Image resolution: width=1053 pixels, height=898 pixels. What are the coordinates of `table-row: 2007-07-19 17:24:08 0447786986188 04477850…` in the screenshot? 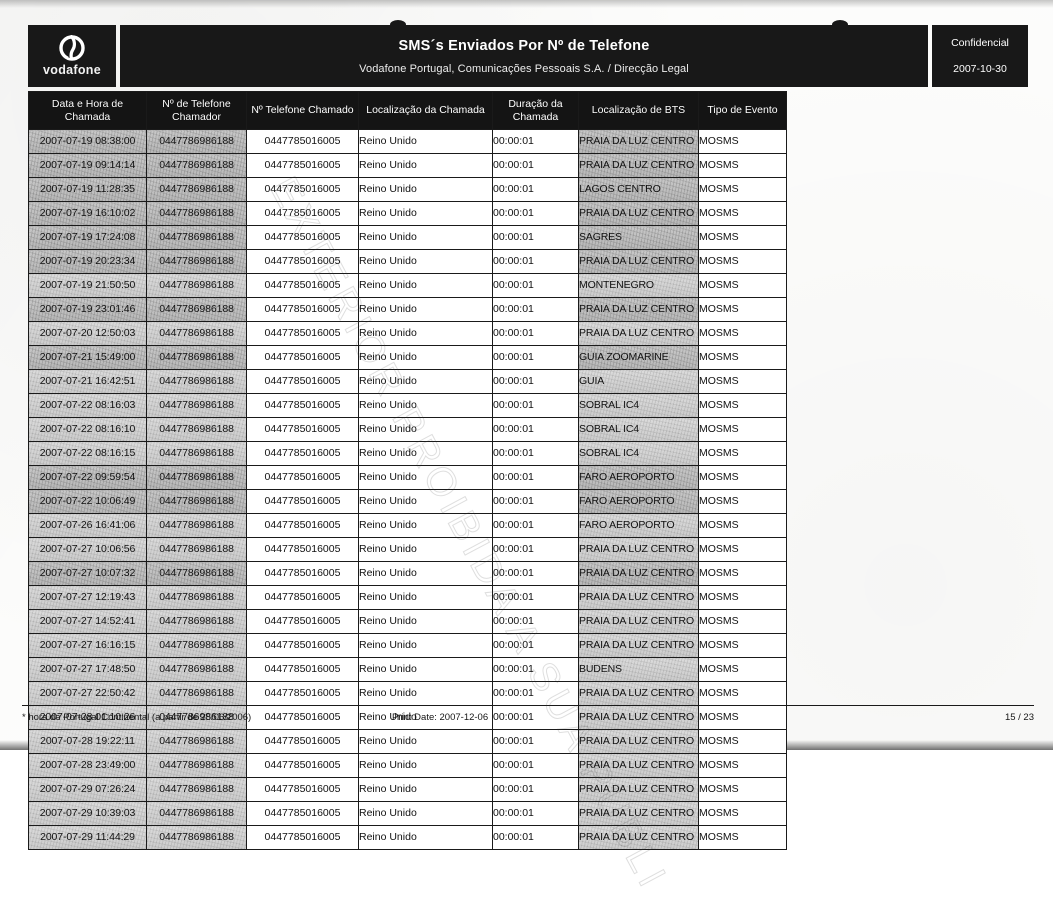 It's located at (407, 237).